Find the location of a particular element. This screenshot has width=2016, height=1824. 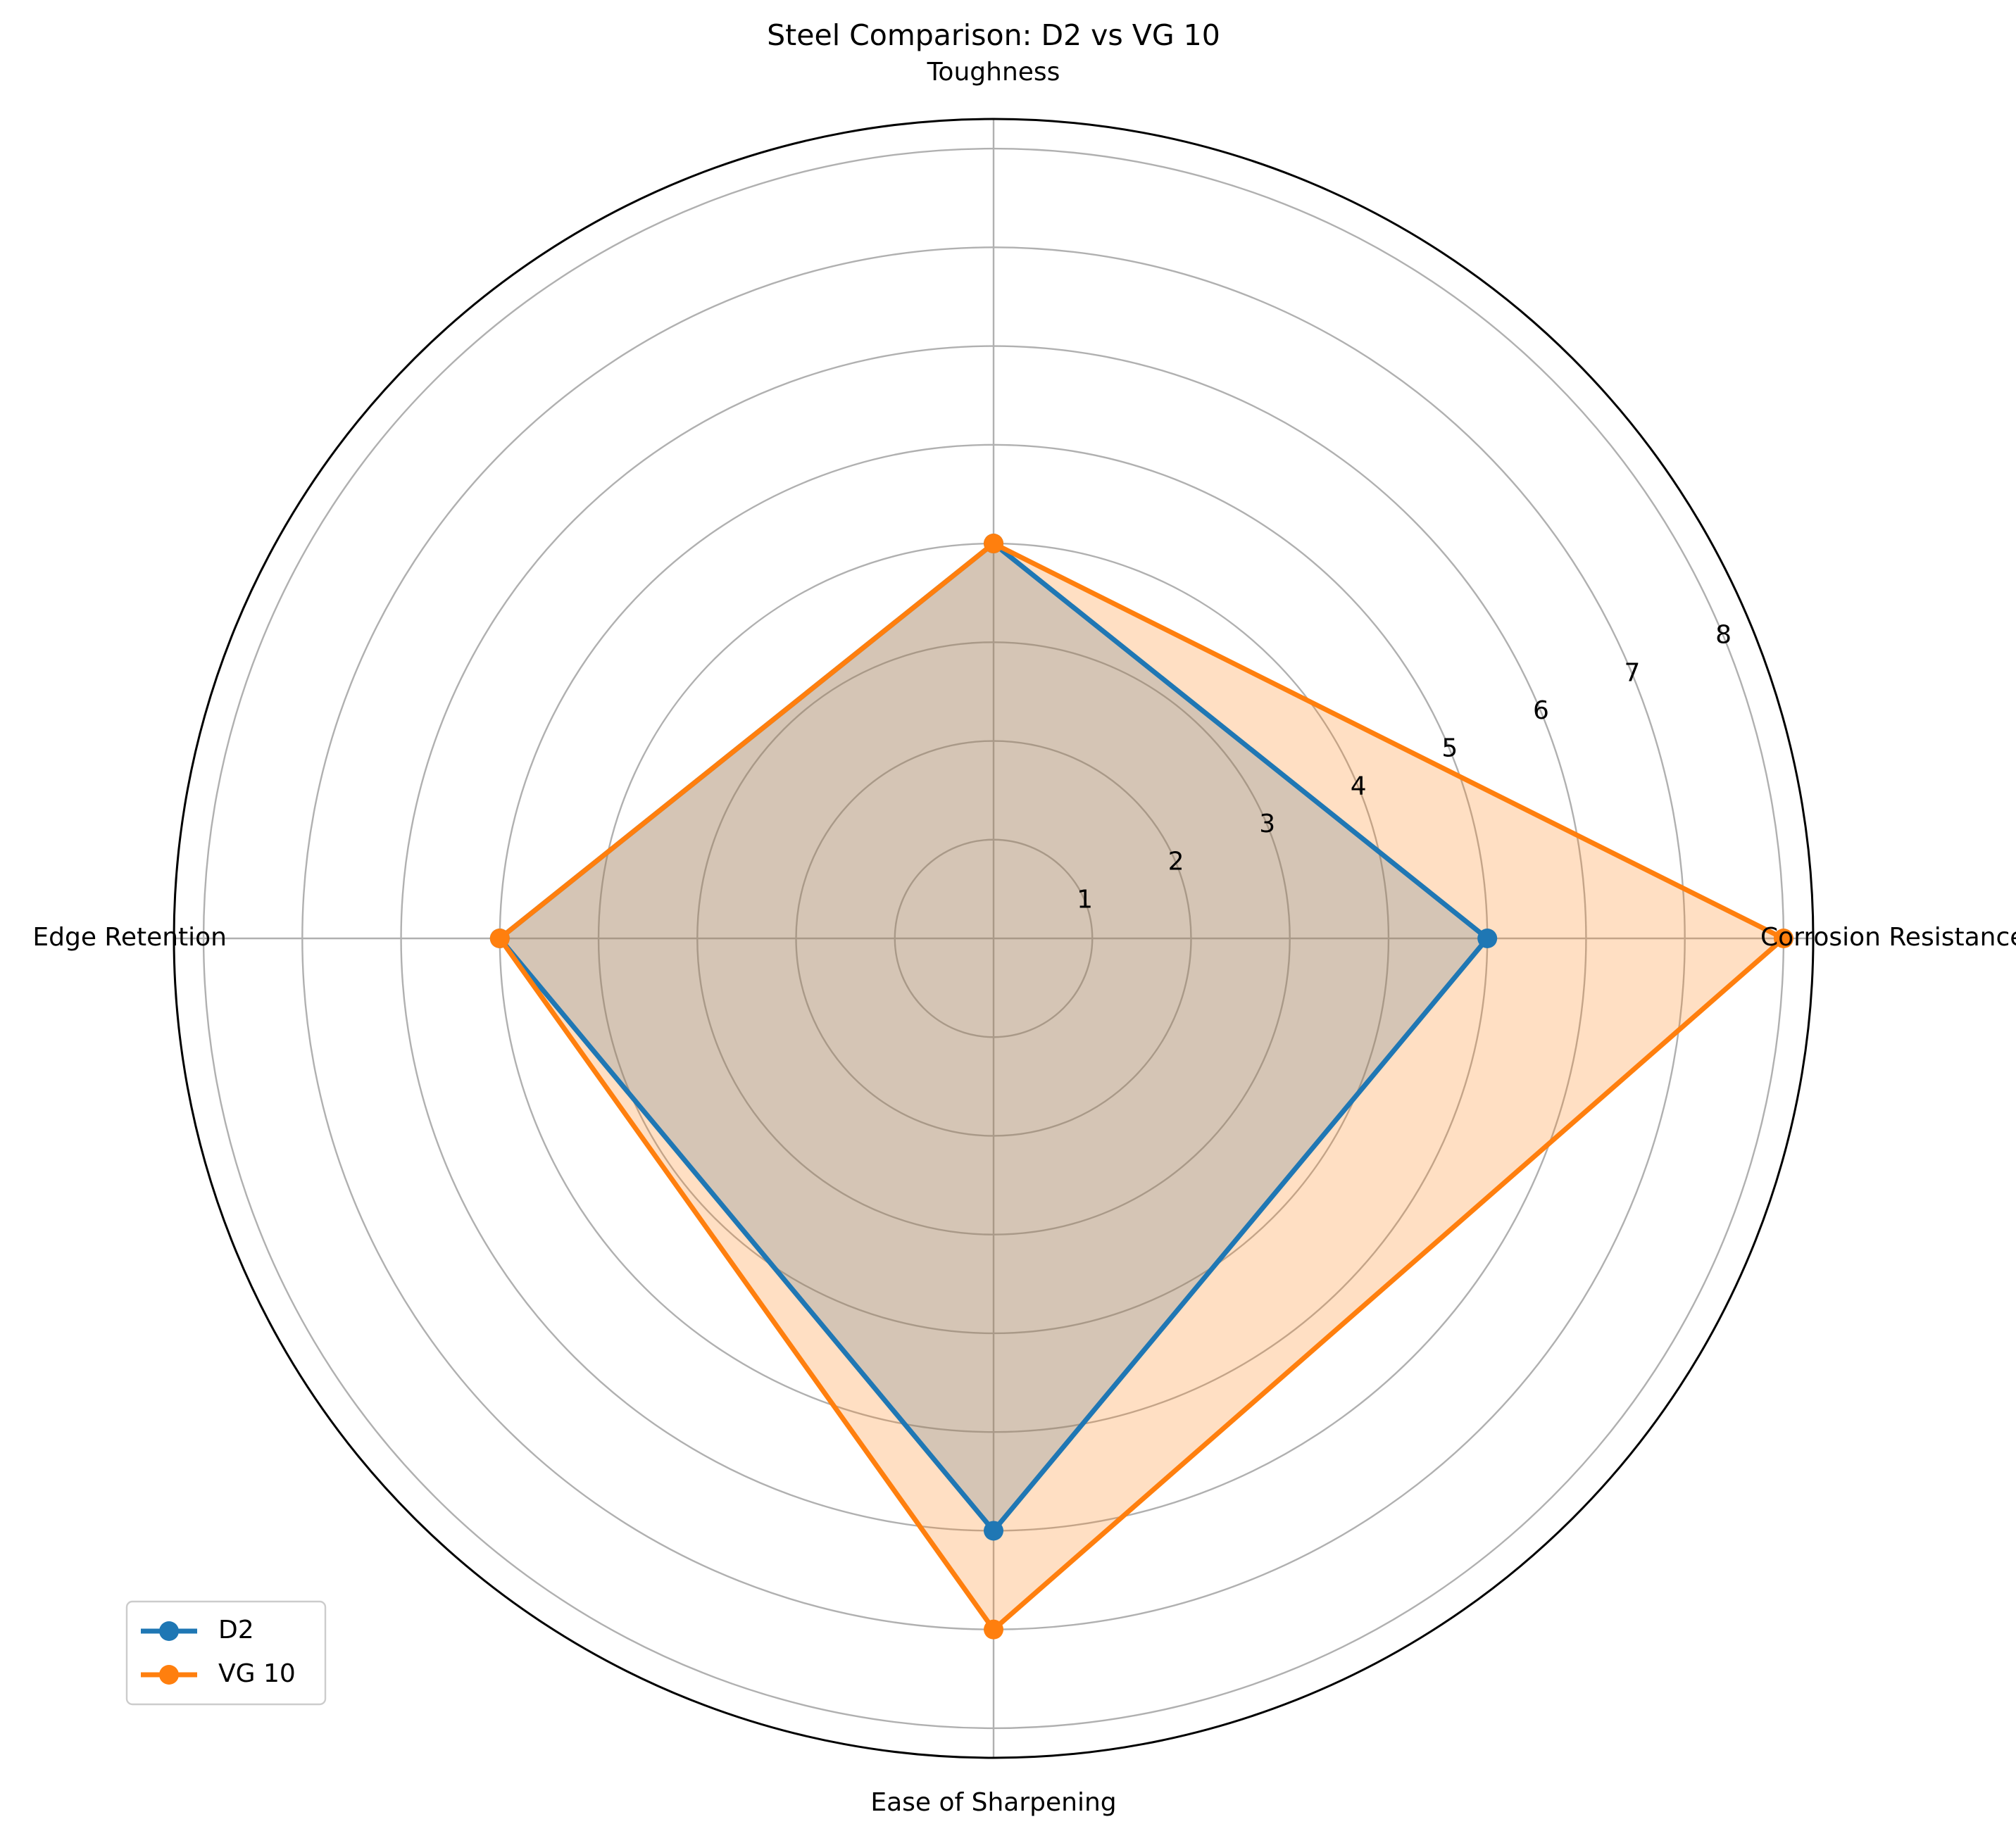

r-tick-label: 4 is located at coordinates (1359, 786).